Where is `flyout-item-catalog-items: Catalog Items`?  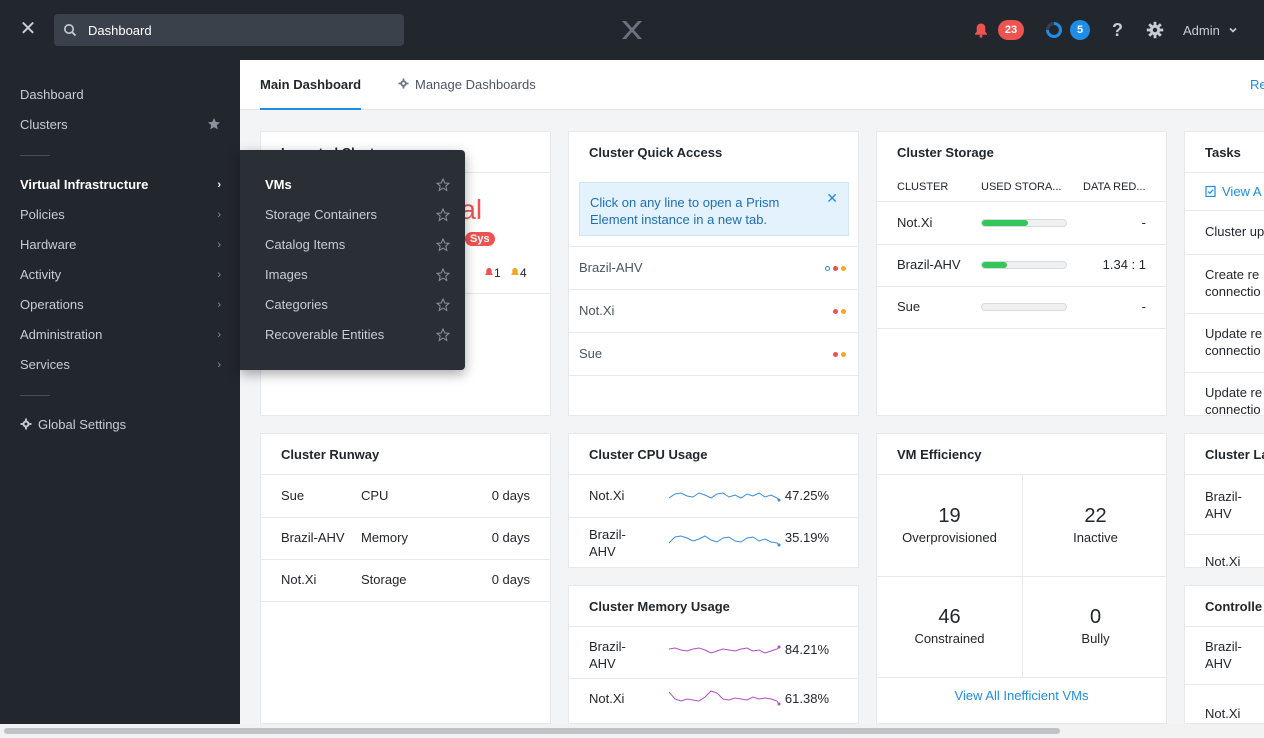
flyout-item-catalog-items: Catalog Items is located at coordinates (357, 245).